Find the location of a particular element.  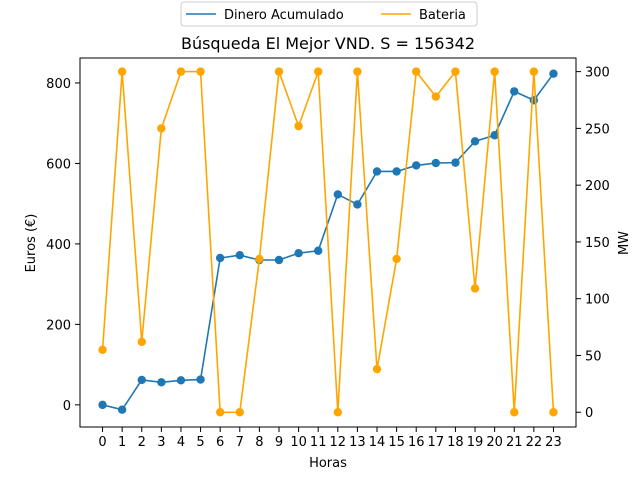

y-axis-title: Euros (€) is located at coordinates (31, 243).